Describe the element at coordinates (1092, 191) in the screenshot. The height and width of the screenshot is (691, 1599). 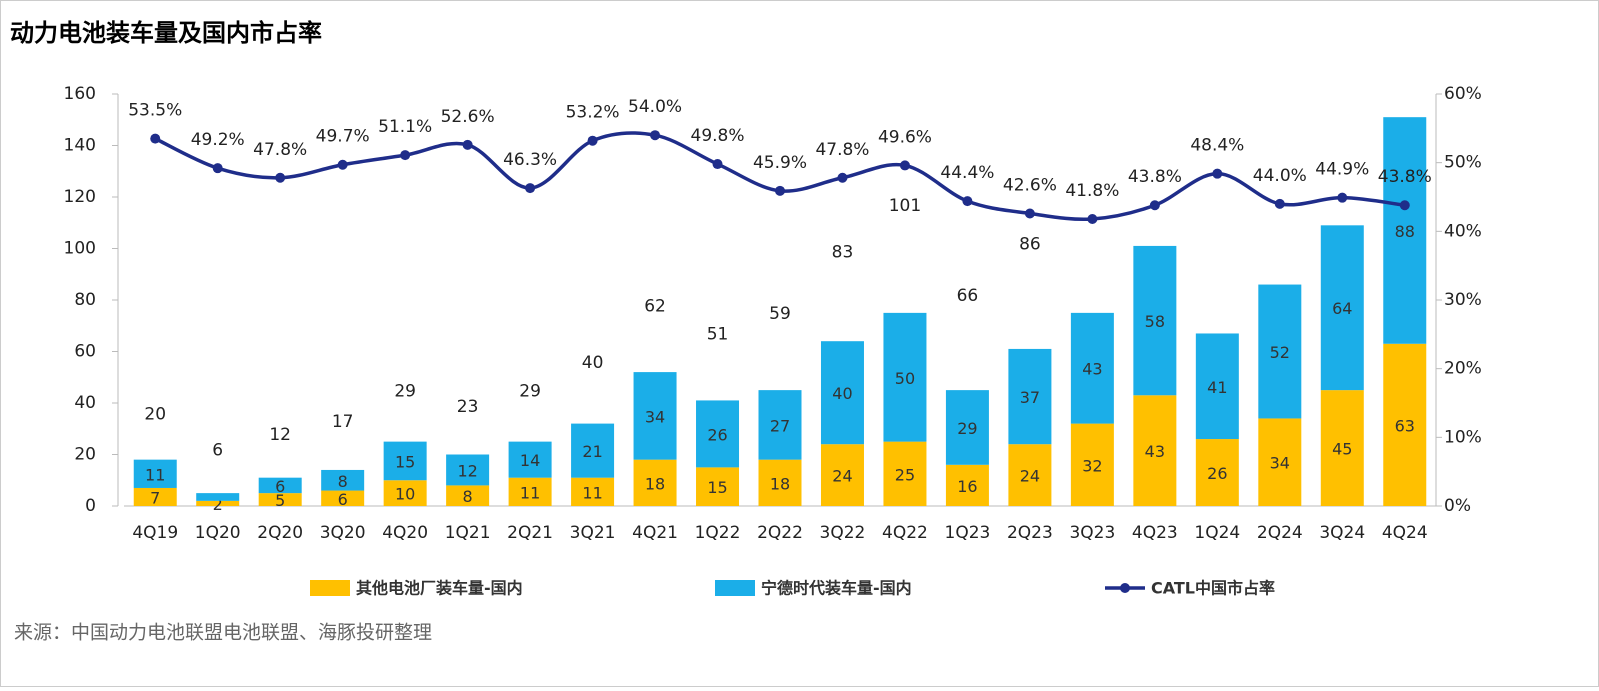
I see `share-label: 41.8%` at that location.